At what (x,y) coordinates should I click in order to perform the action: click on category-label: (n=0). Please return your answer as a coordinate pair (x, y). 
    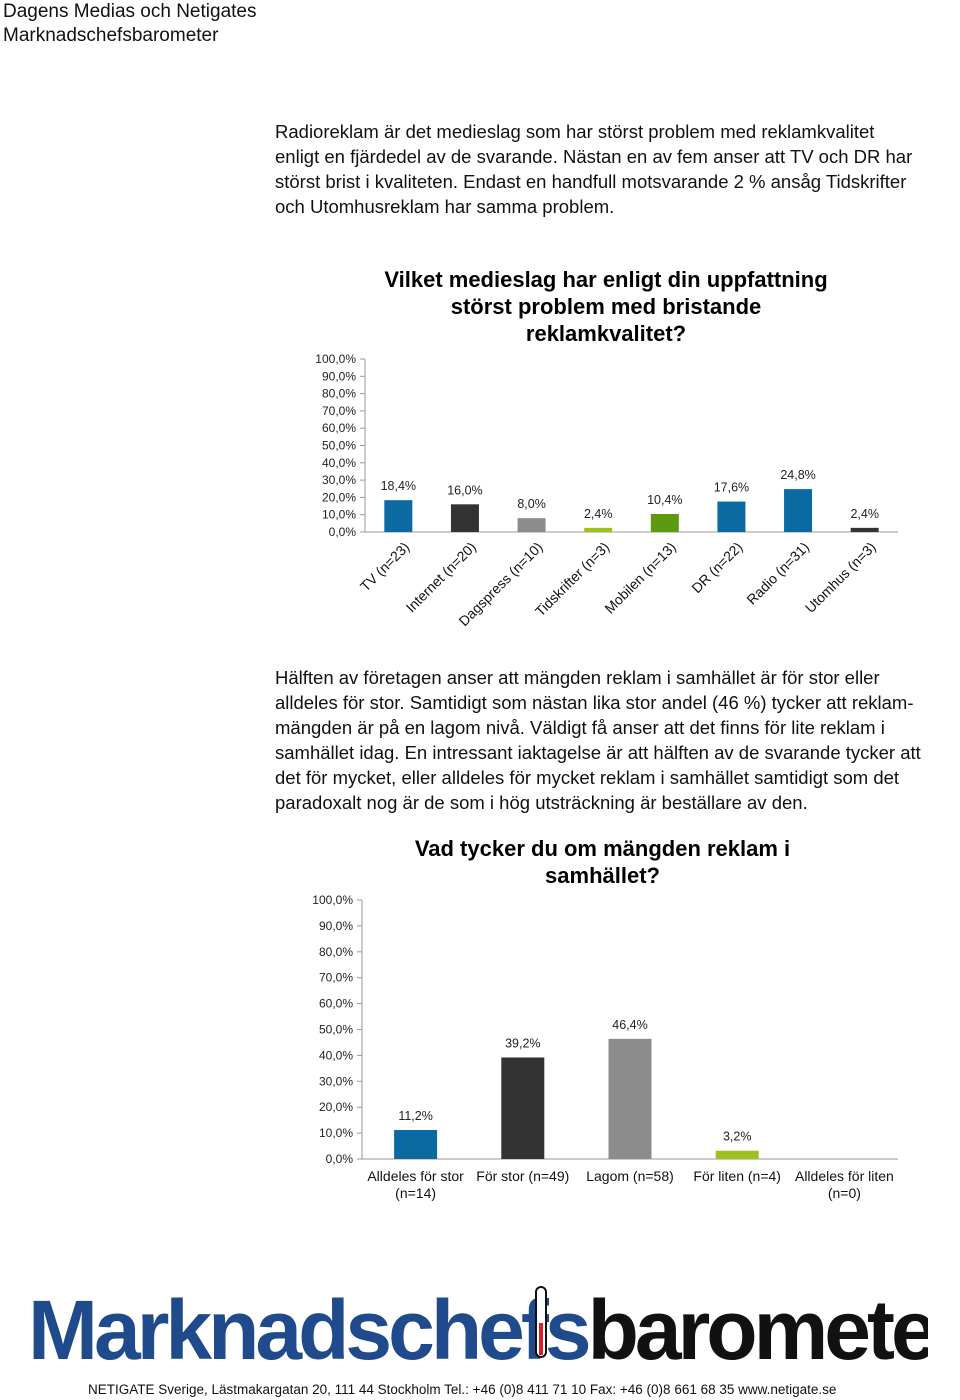
    Looking at the image, I should click on (844, 1193).